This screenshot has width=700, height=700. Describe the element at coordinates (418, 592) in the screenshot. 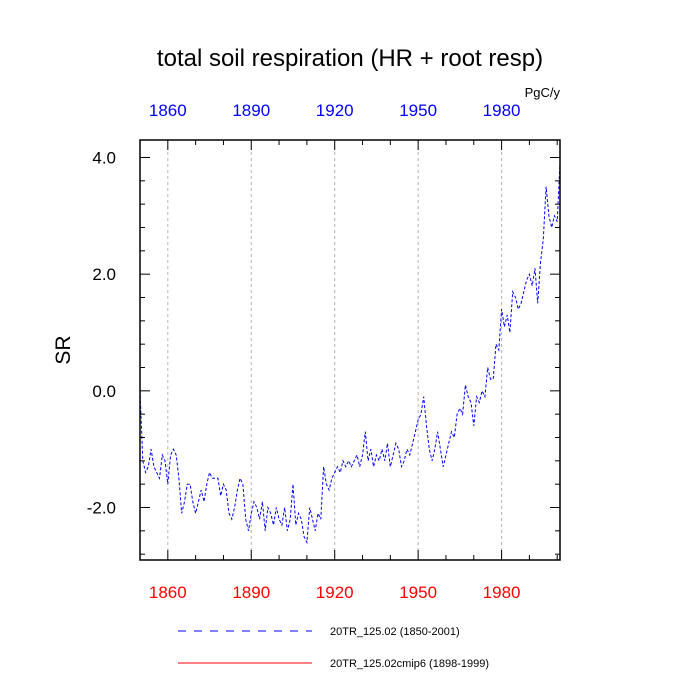

I see `x-tick-label-bottom: 1950` at that location.